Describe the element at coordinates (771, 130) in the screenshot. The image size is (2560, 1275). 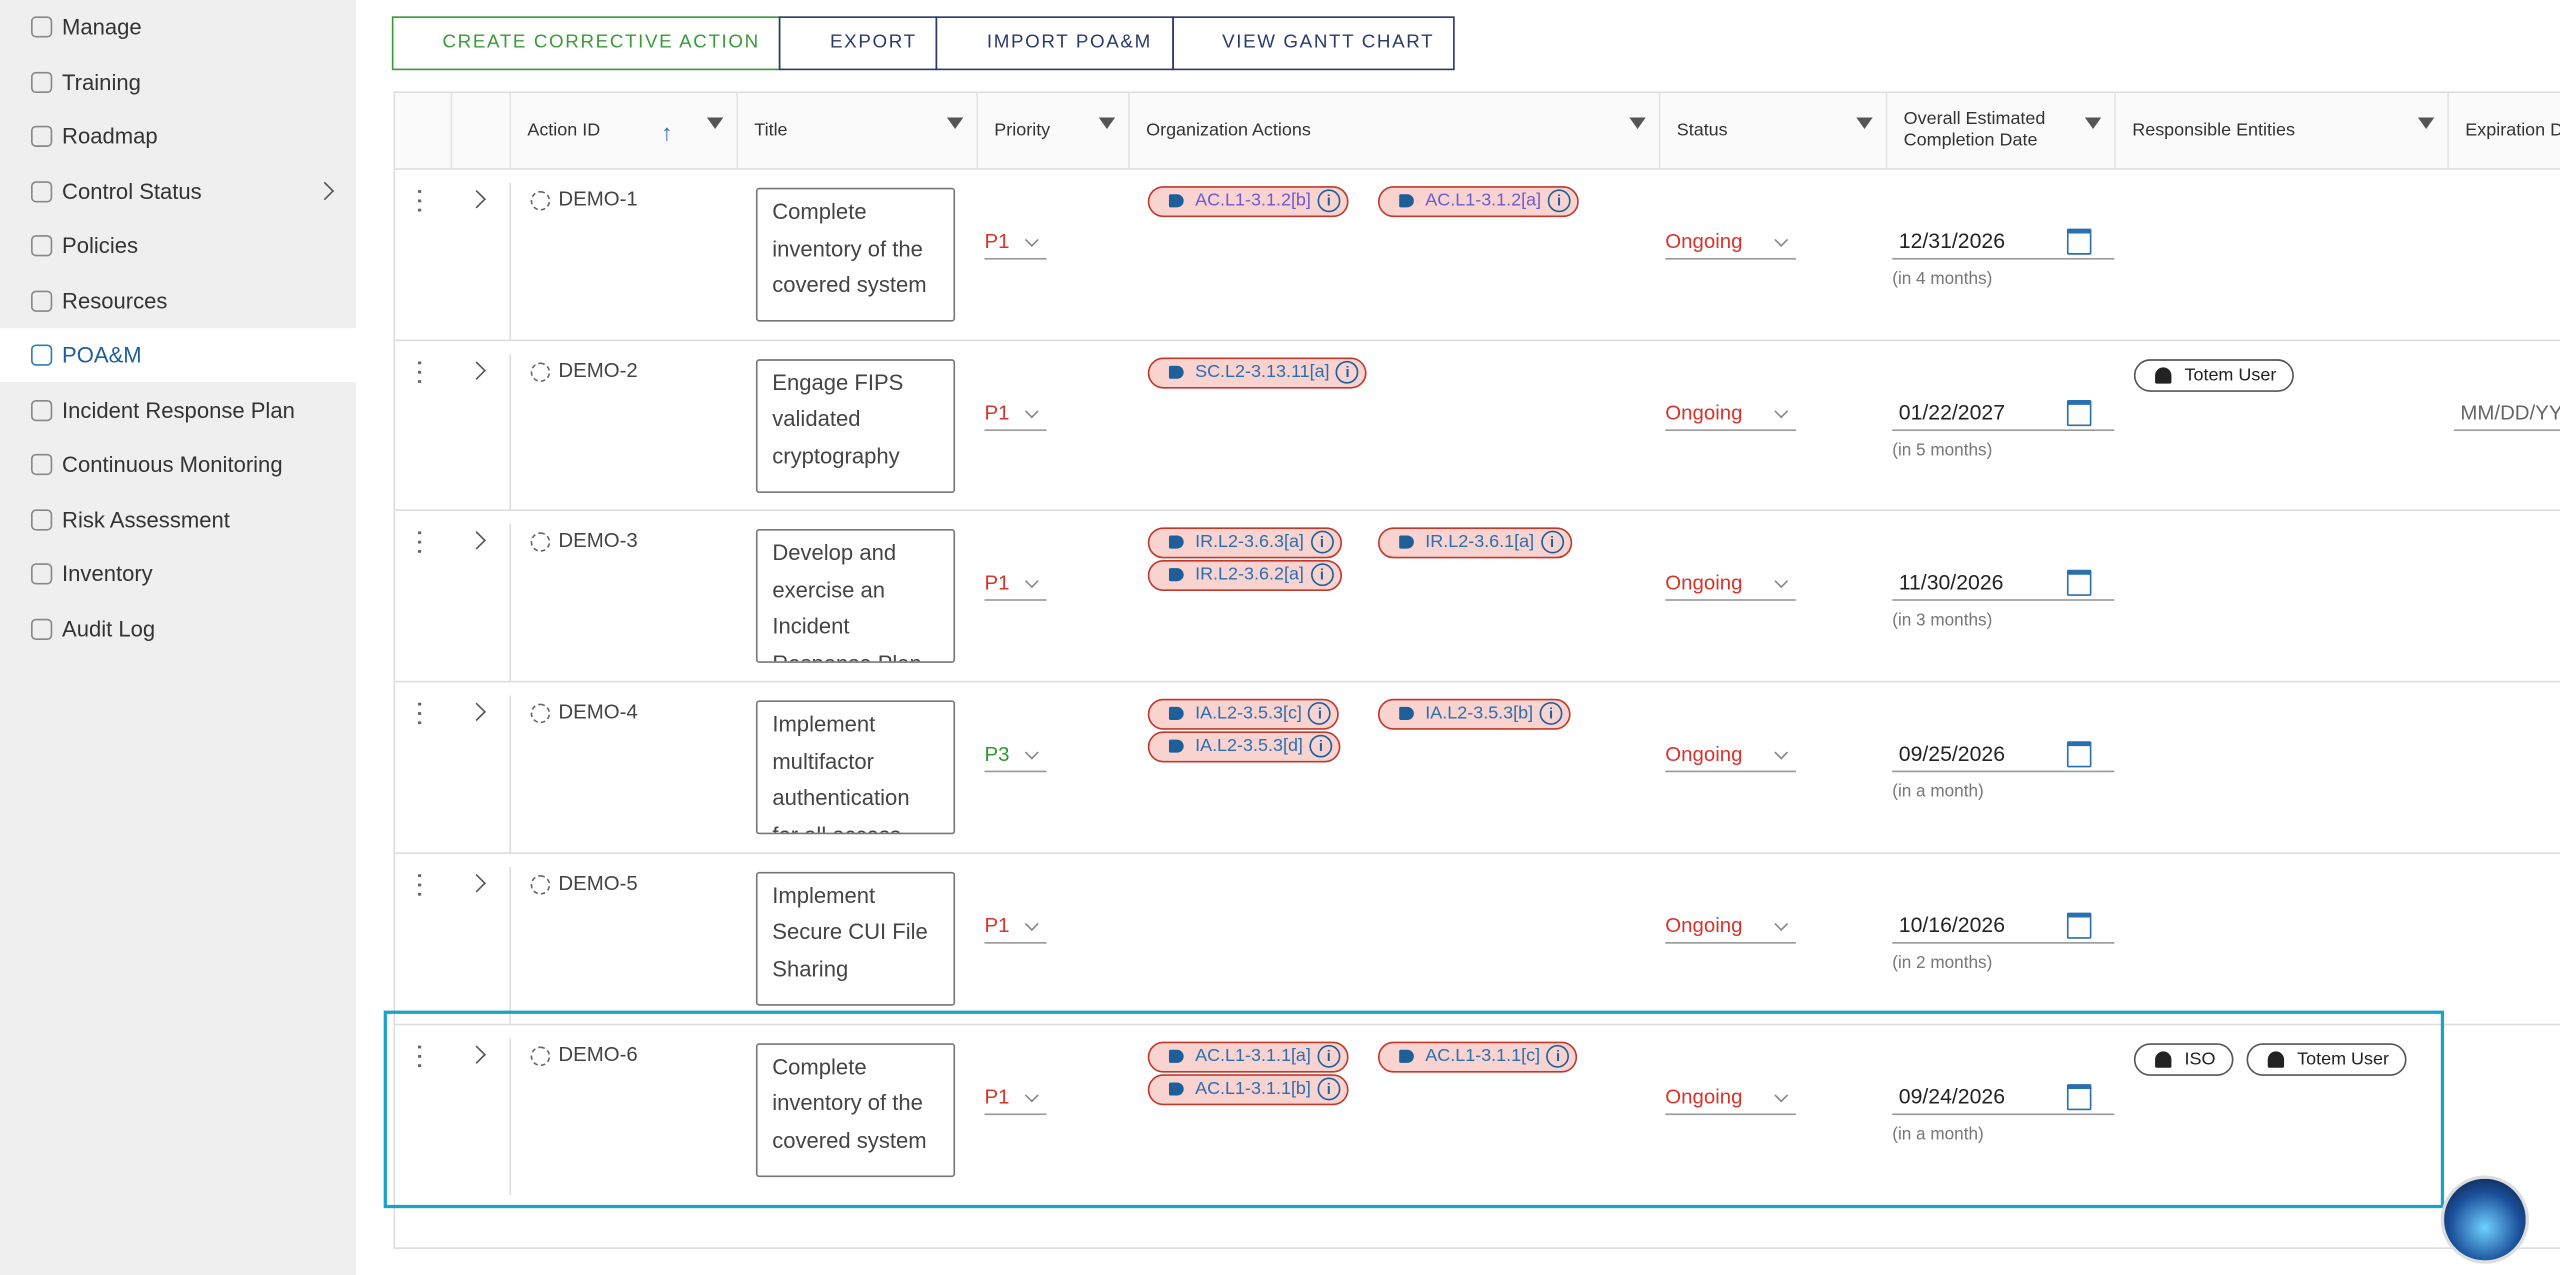
I see `header-label: Title` at that location.